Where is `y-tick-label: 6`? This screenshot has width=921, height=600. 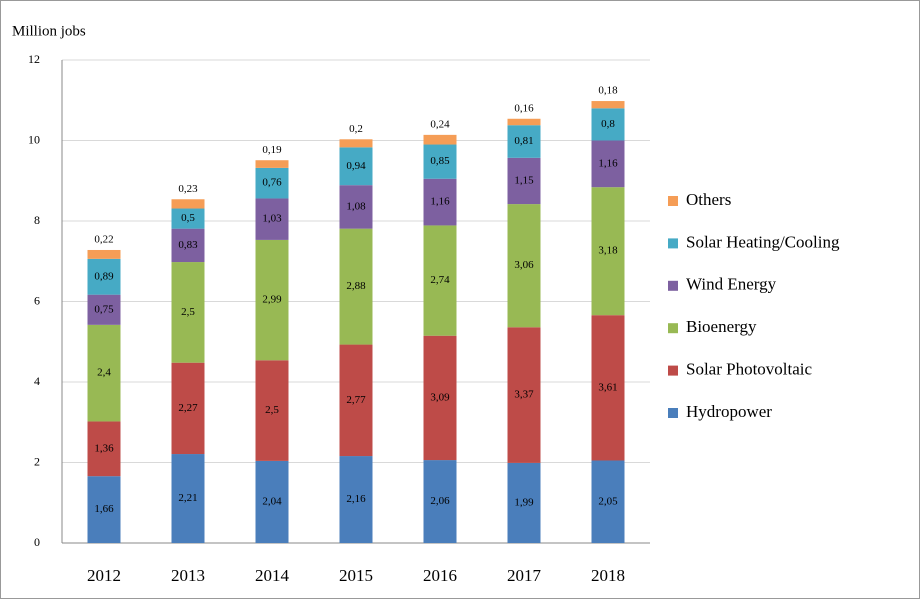 y-tick-label: 6 is located at coordinates (37, 300).